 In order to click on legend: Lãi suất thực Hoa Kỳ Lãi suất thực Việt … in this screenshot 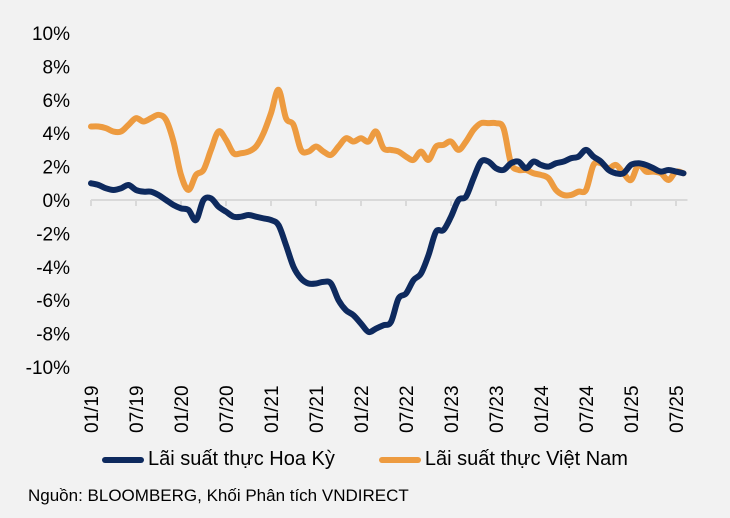, I will do `click(365, 459)`.